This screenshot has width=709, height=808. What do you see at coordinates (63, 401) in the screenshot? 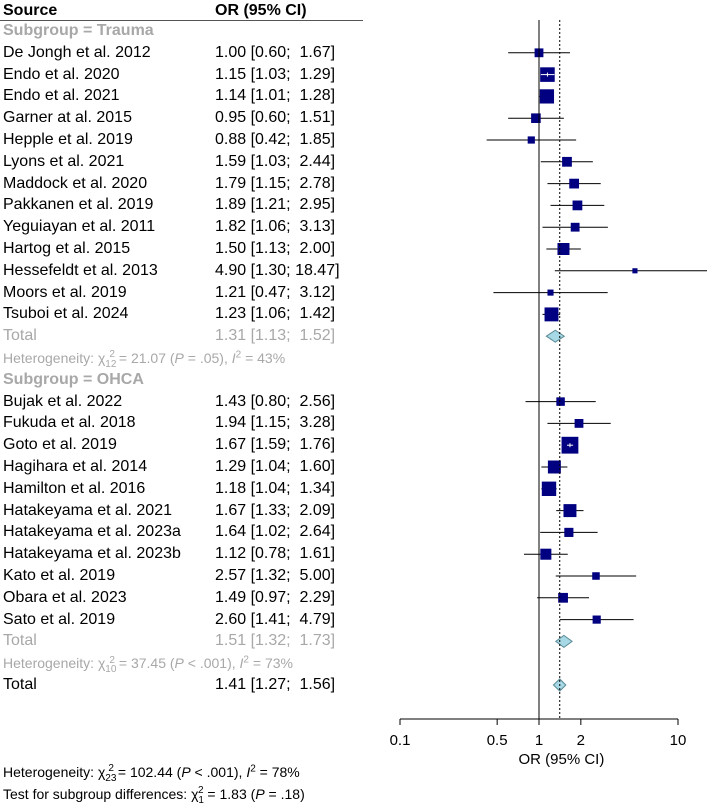
I see `study-row-1-0-label: Bujak et al. 2022` at bounding box center [63, 401].